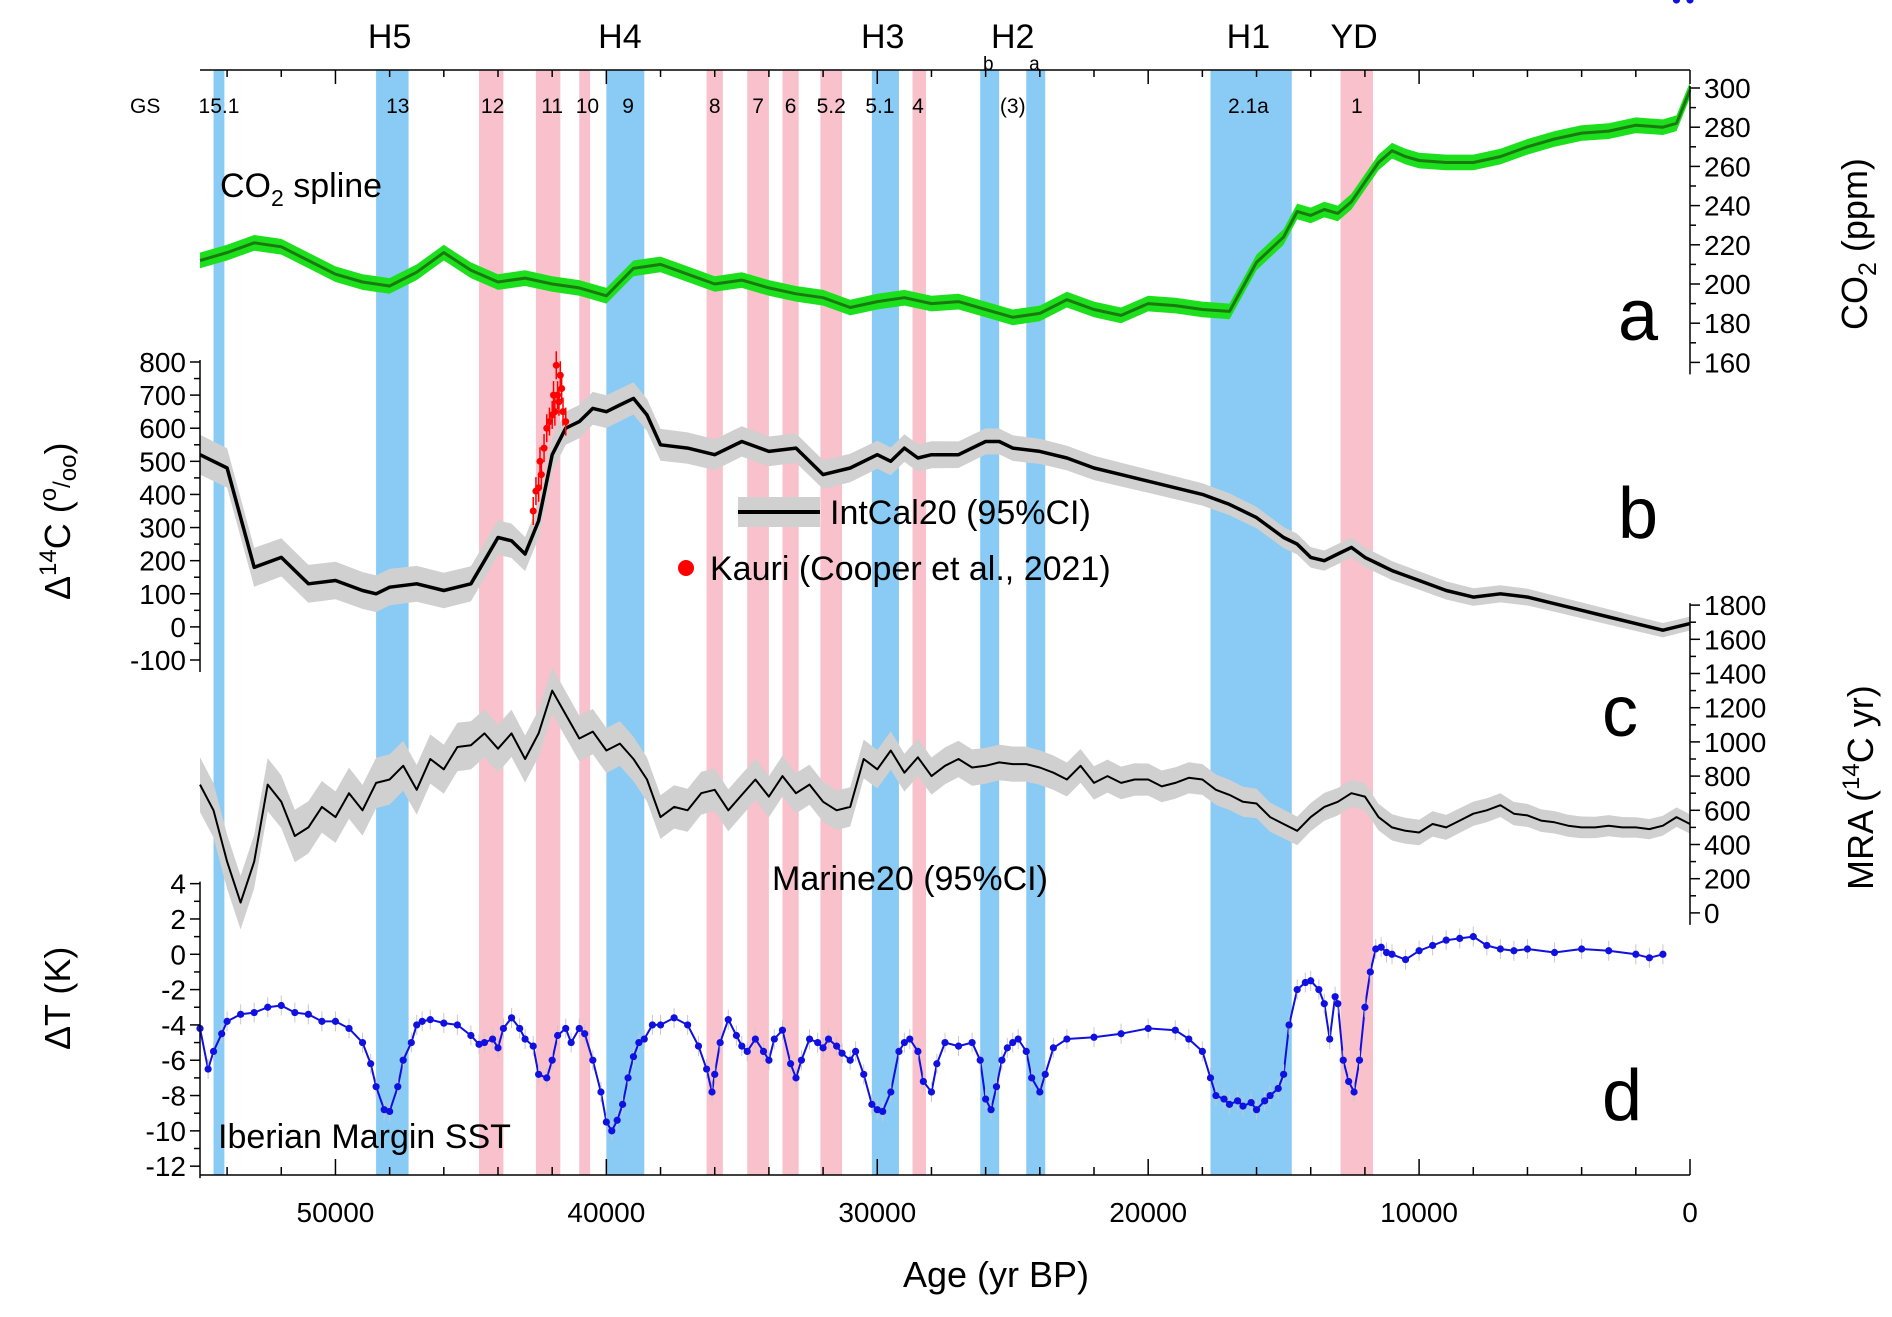 The image size is (1892, 1317). What do you see at coordinates (1622, 1096) in the screenshot?
I see `panel-d-letter: d` at bounding box center [1622, 1096].